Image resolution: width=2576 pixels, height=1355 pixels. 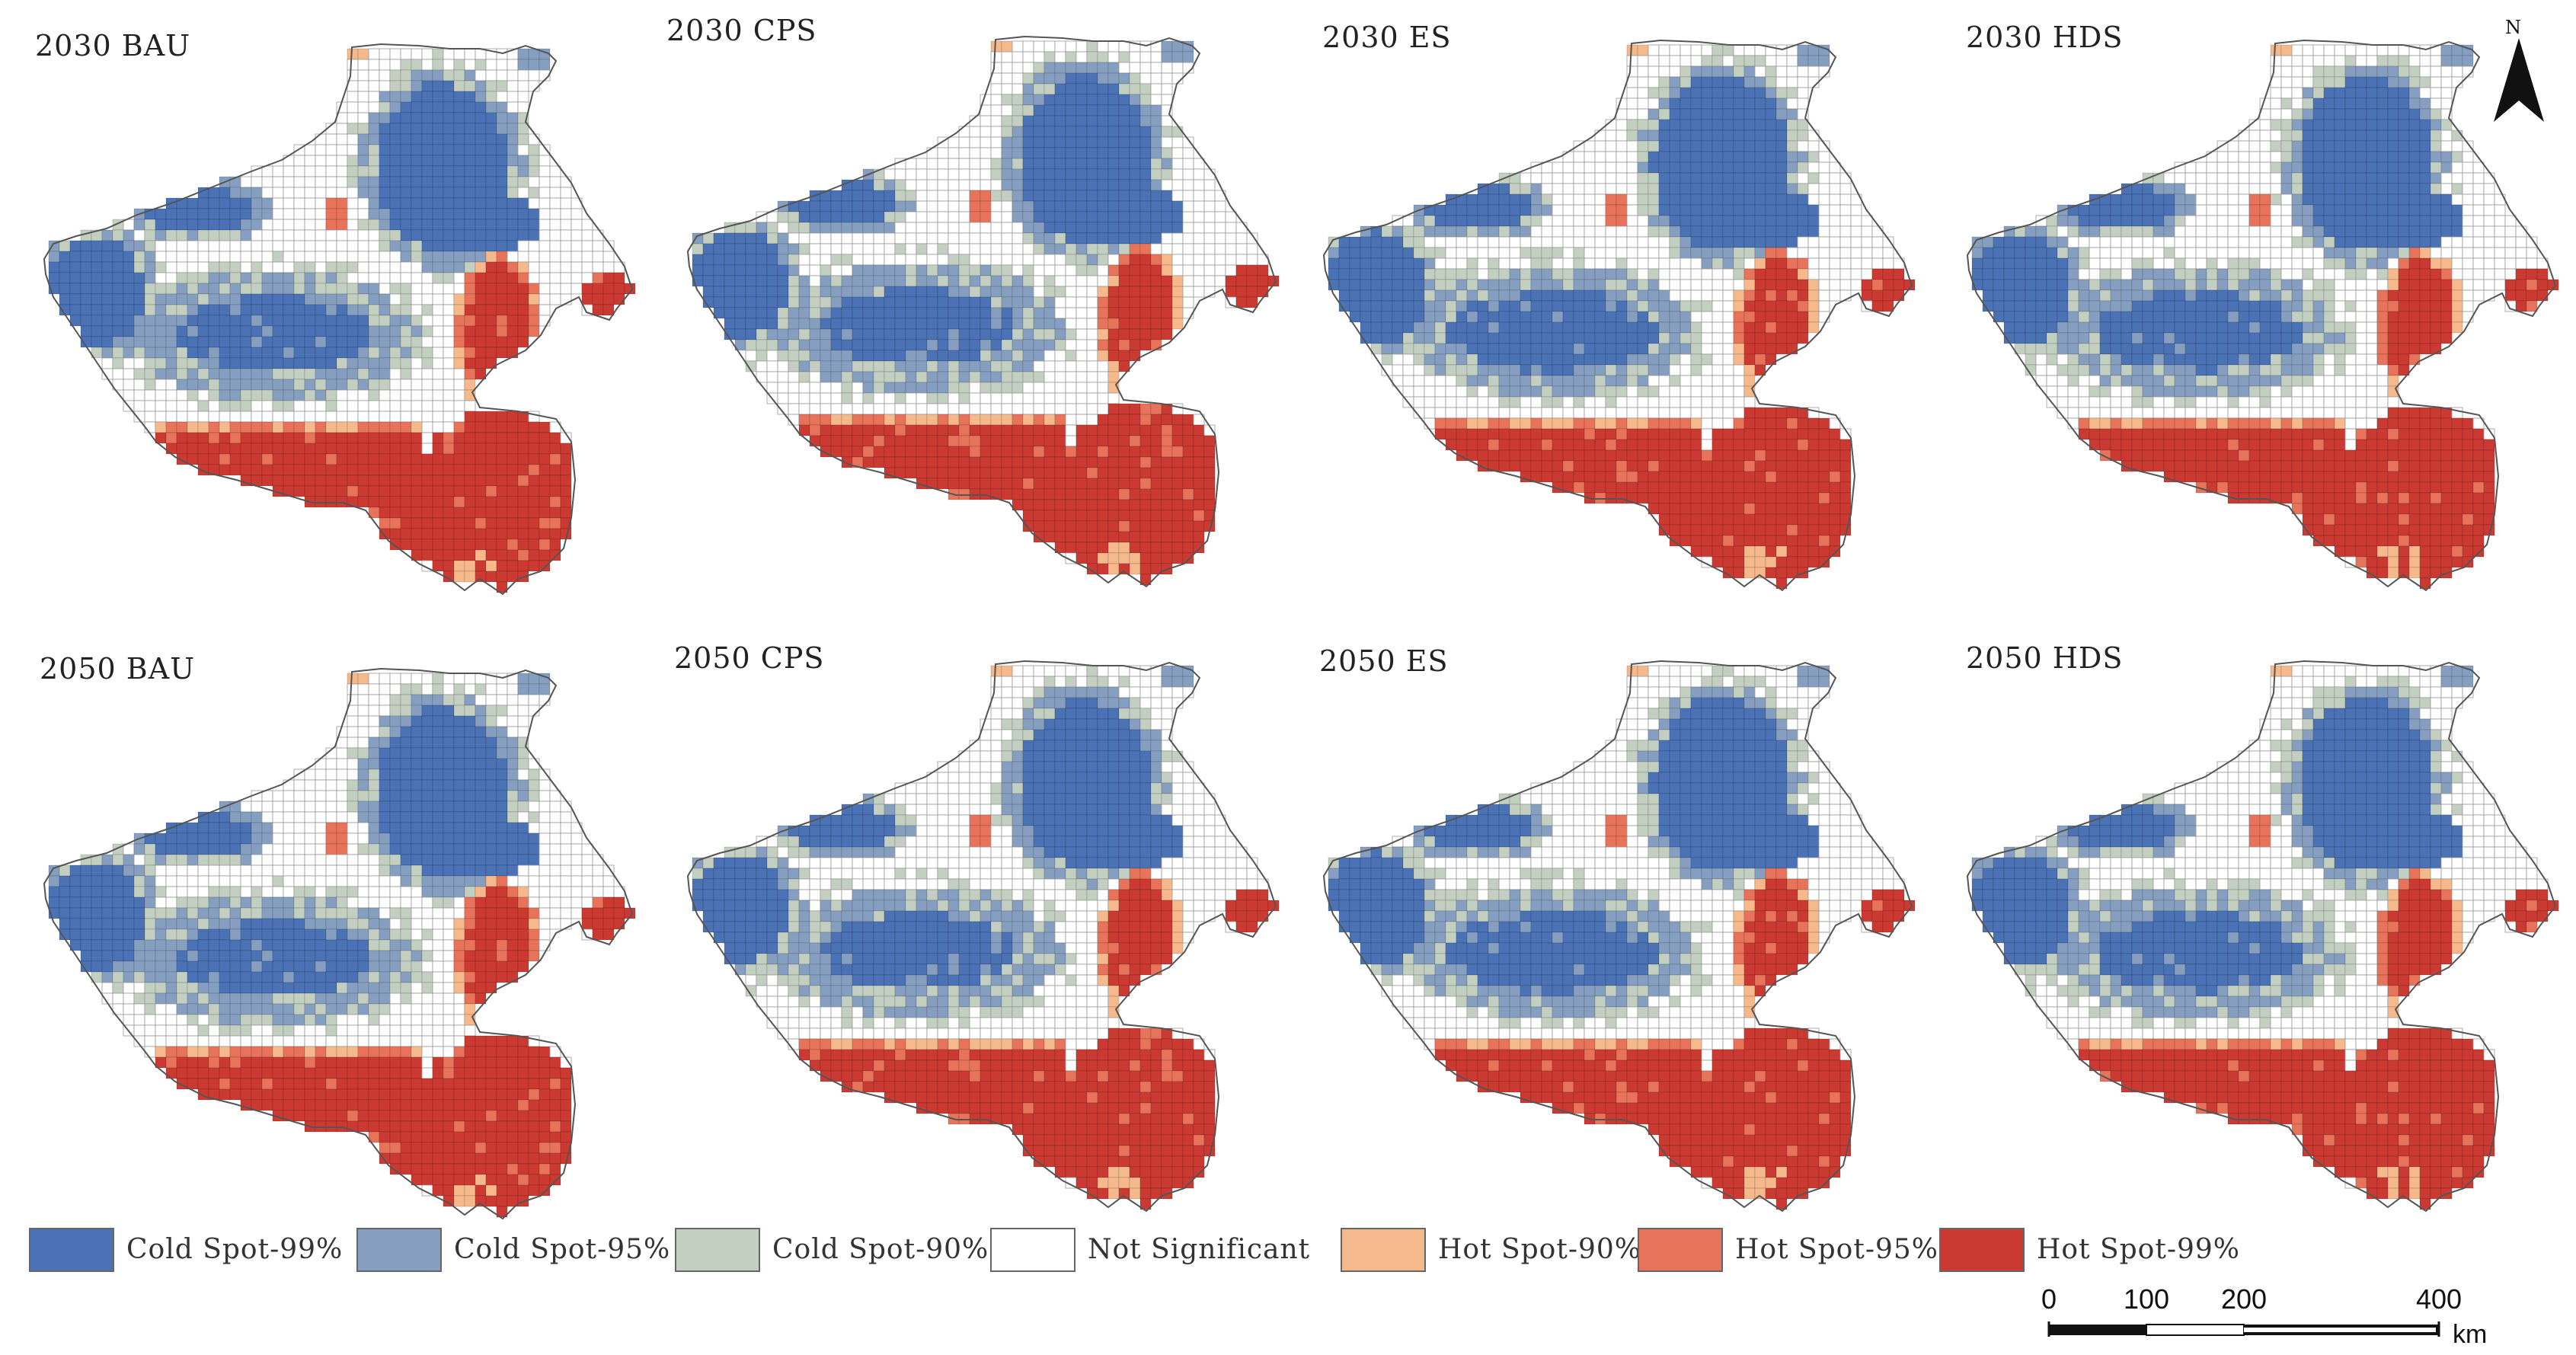 What do you see at coordinates (1199, 1249) in the screenshot?
I see `legend-label: Not Significant` at bounding box center [1199, 1249].